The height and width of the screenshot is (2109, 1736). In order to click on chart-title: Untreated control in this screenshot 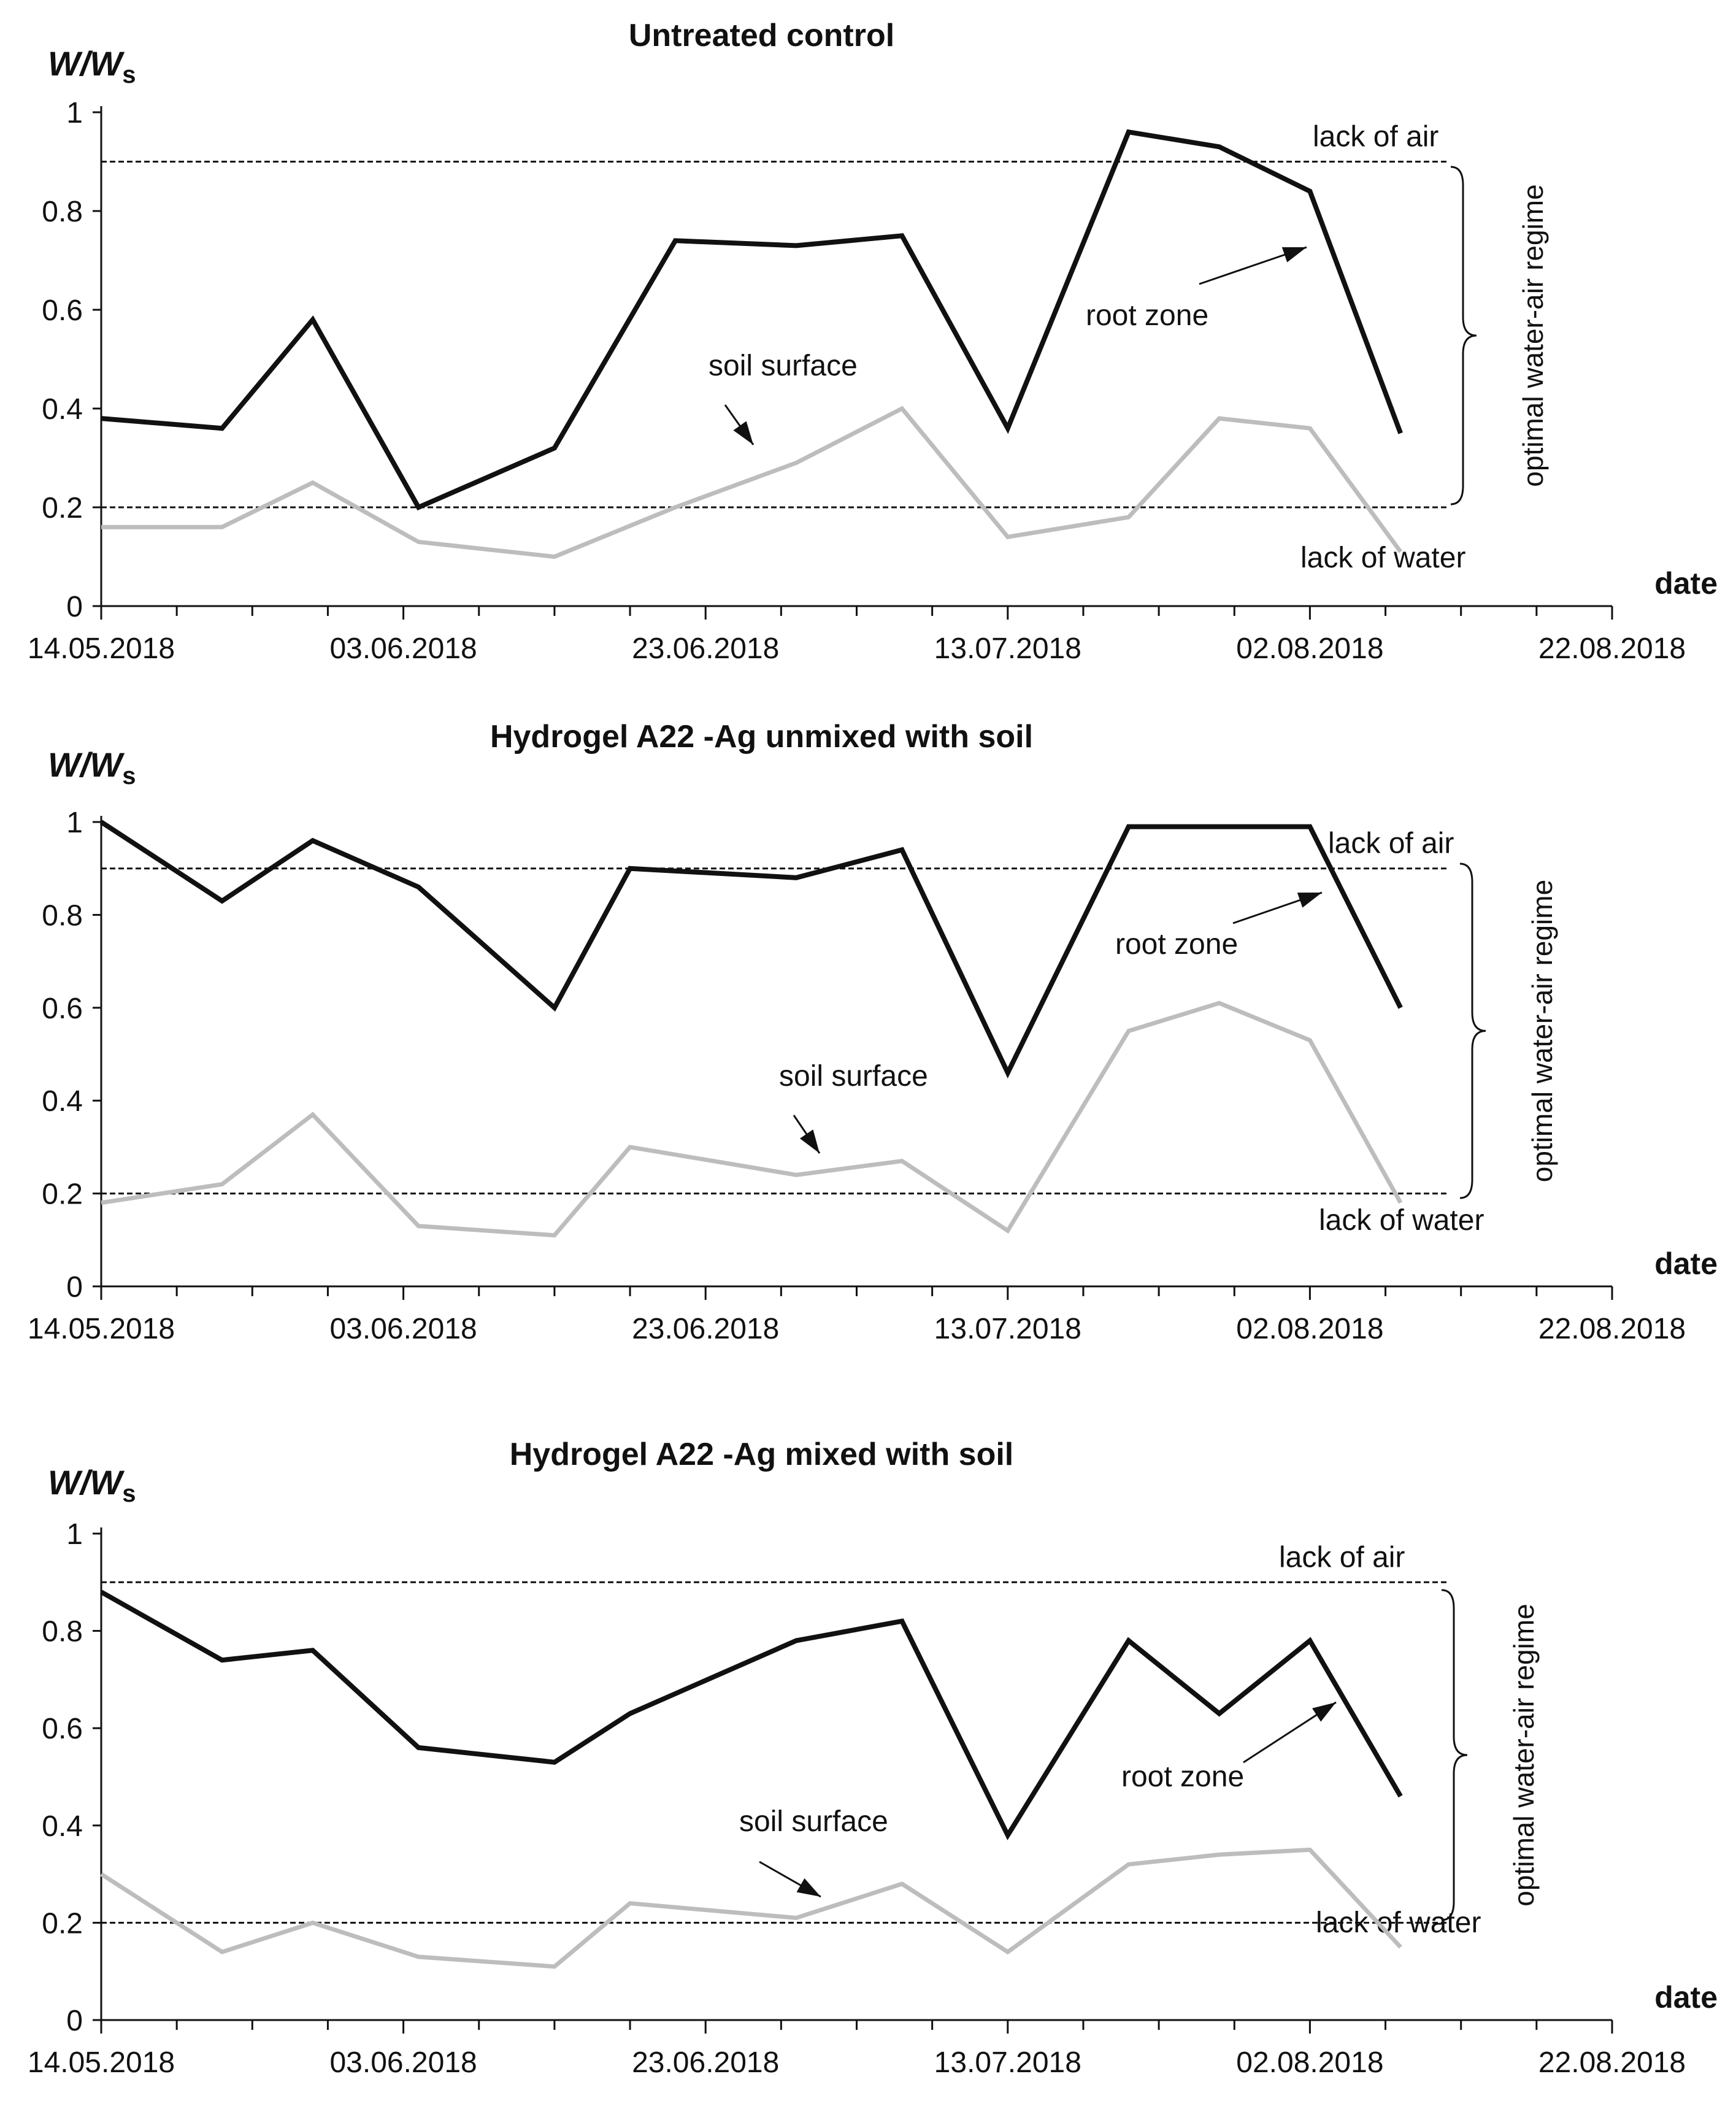, I will do `click(762, 35)`.